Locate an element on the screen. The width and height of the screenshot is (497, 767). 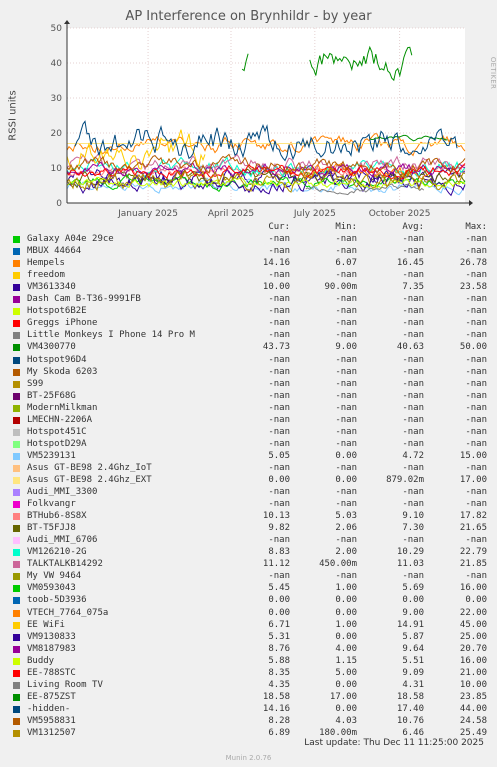
legend-cur-value: 5.31 is located at coordinates (279, 636).